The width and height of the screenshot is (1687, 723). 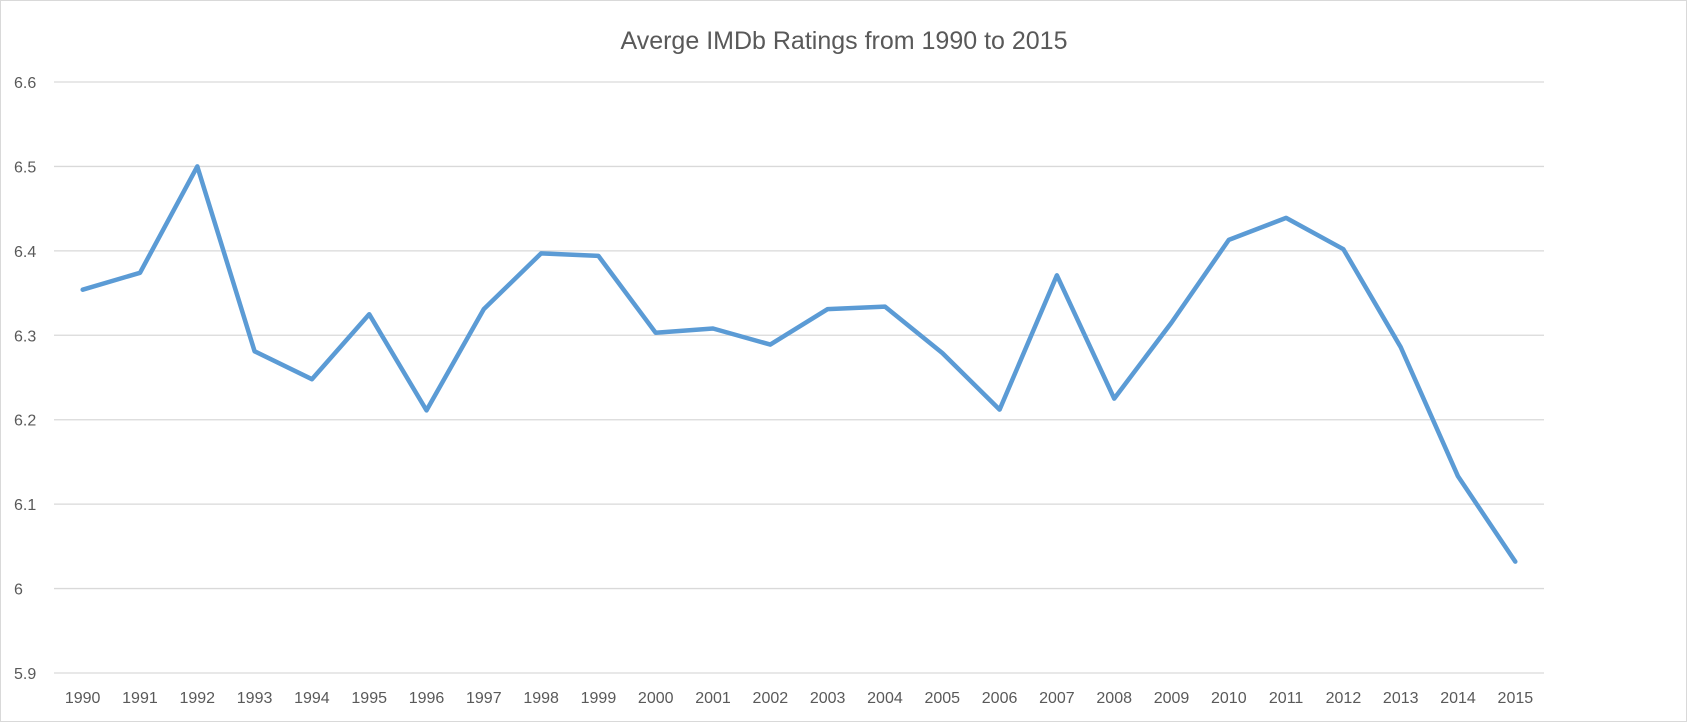 I want to click on x-tick-label: 2008, so click(x=1114, y=698).